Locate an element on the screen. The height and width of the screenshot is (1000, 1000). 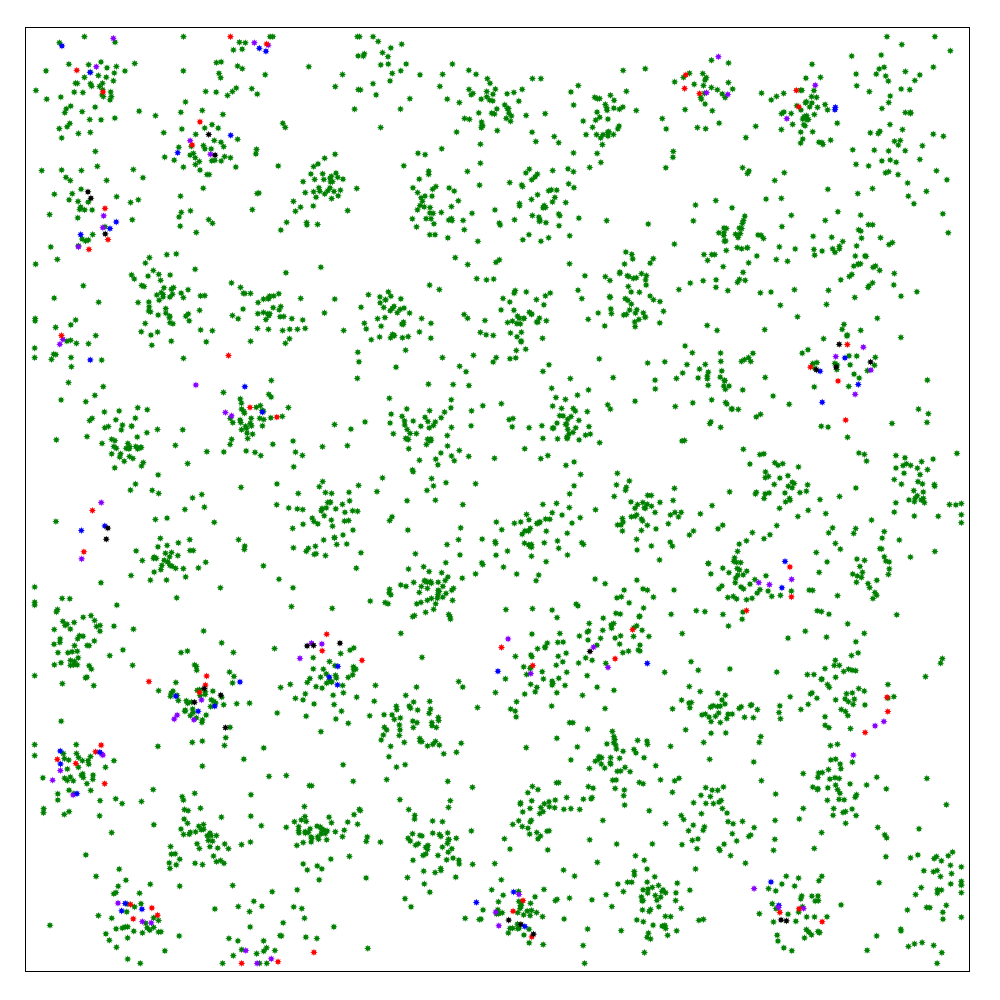
point-blue is located at coordinates (476, 902).